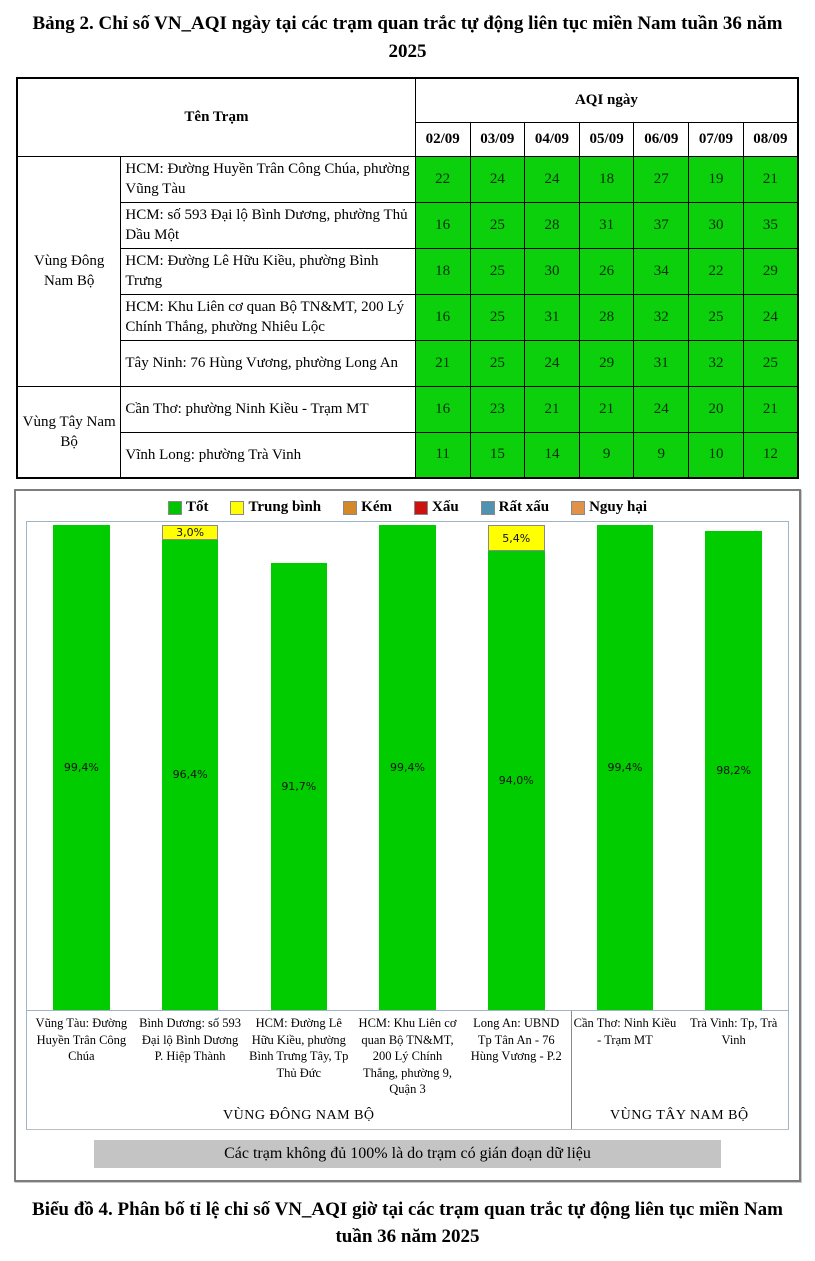  I want to click on aqi-value-cell: 14, so click(552, 455).